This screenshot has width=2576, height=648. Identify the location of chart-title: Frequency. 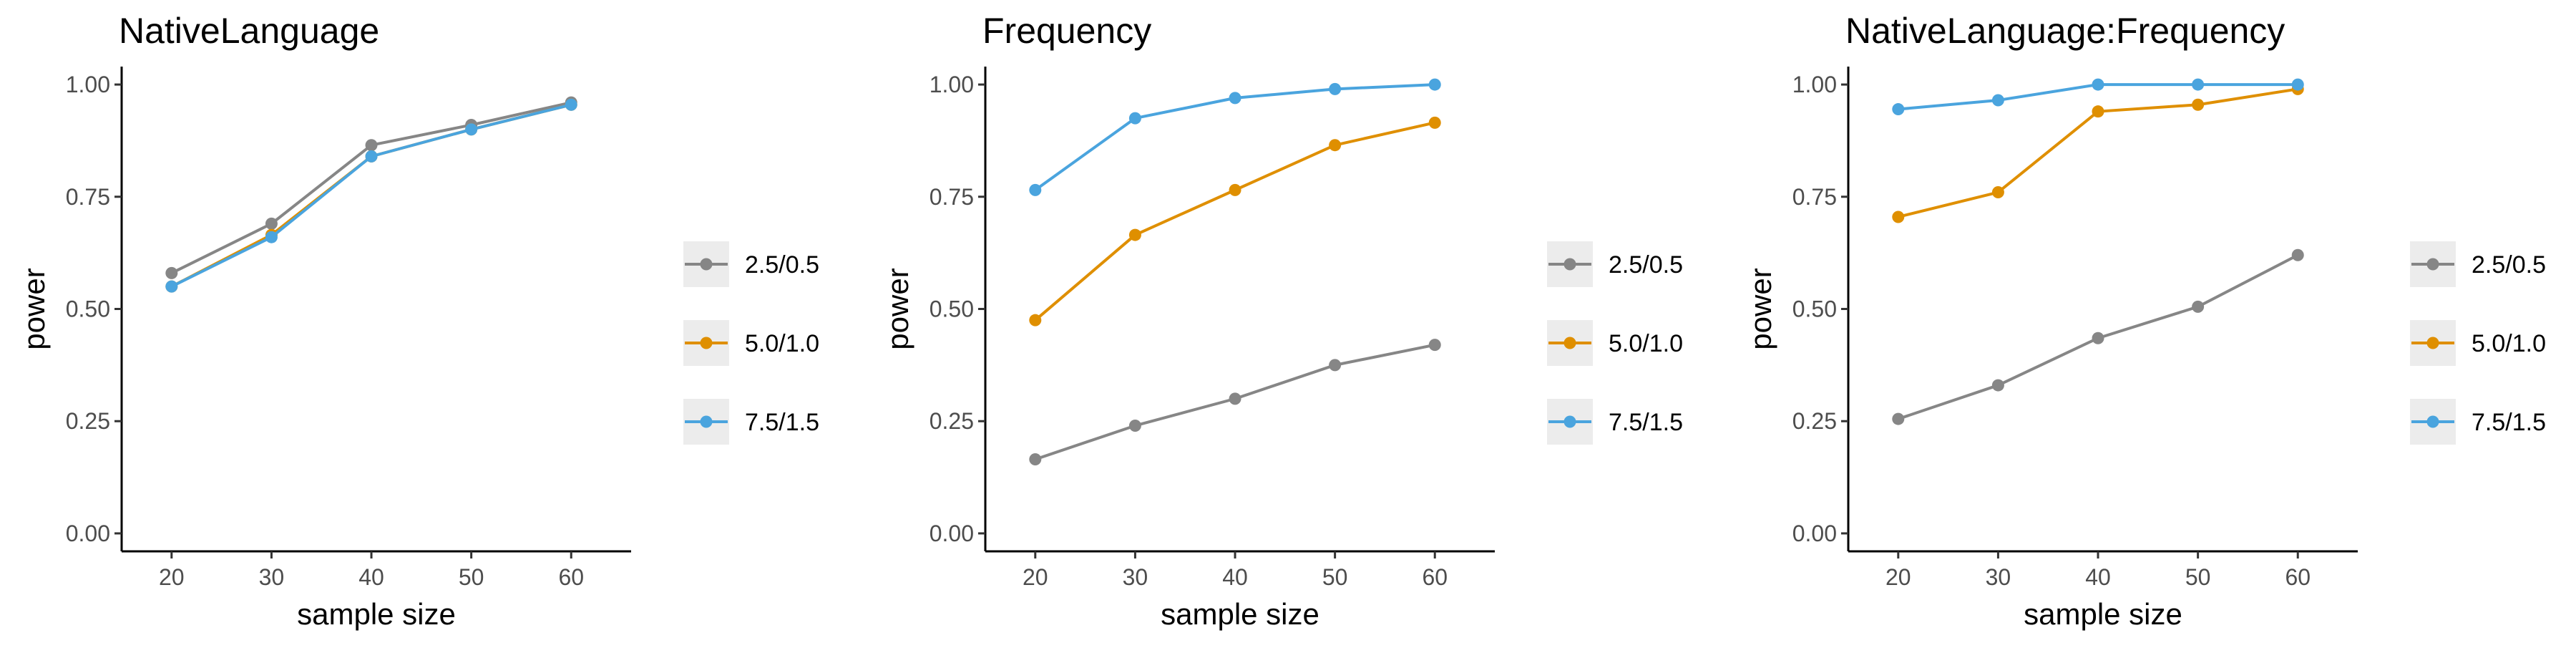
(1066, 31).